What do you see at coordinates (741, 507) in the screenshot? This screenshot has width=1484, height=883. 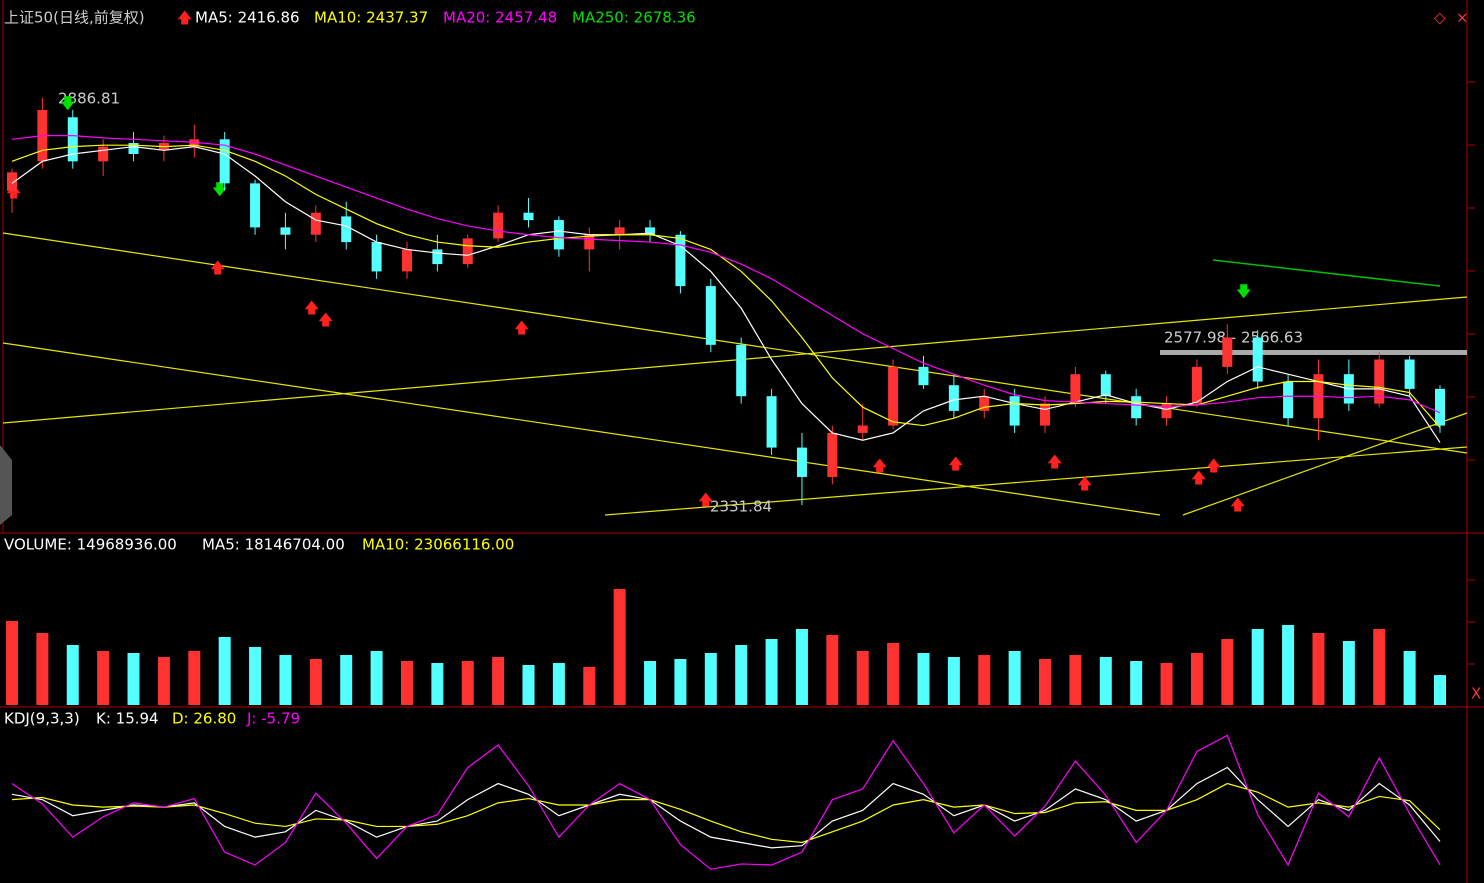 I see `annotation: 2331.84` at bounding box center [741, 507].